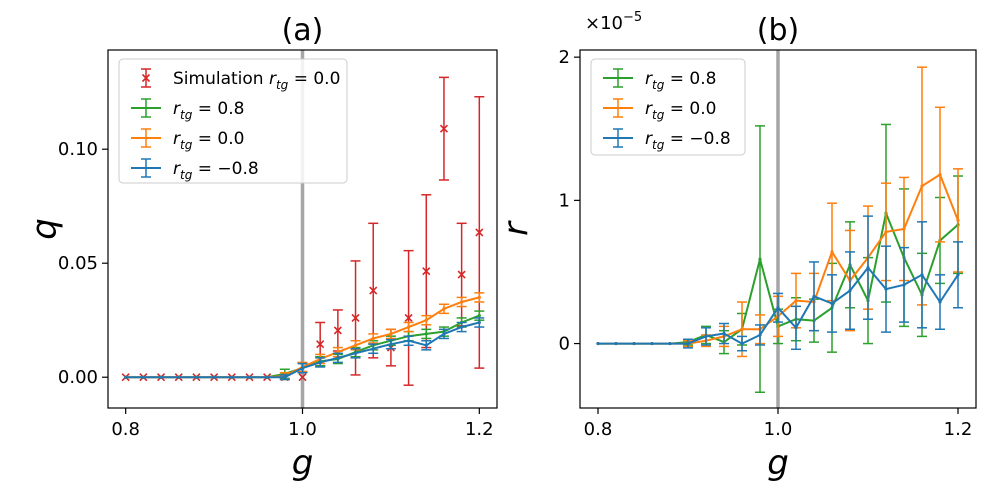  Describe the element at coordinates (78, 377) in the screenshot. I see `y-tick-label: 0.00` at that location.